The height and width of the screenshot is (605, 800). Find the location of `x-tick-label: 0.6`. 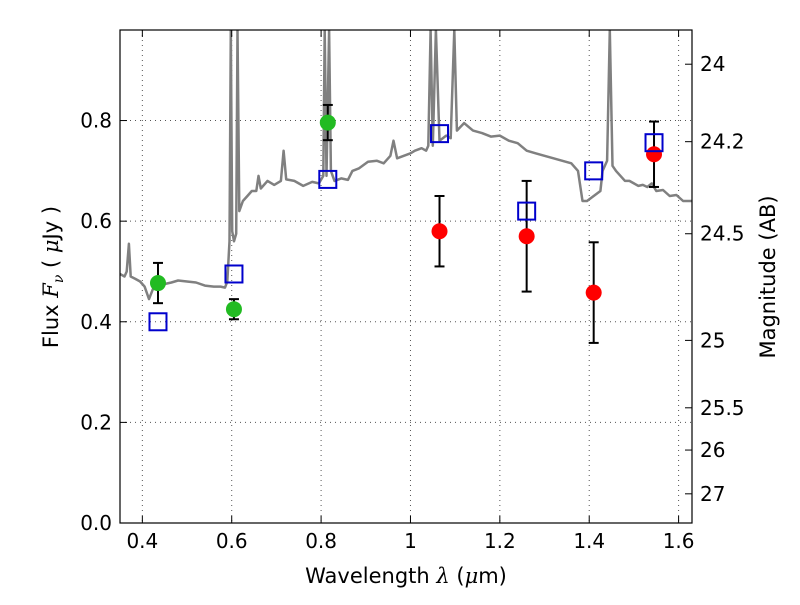

x-tick-label: 0.6 is located at coordinates (232, 541).